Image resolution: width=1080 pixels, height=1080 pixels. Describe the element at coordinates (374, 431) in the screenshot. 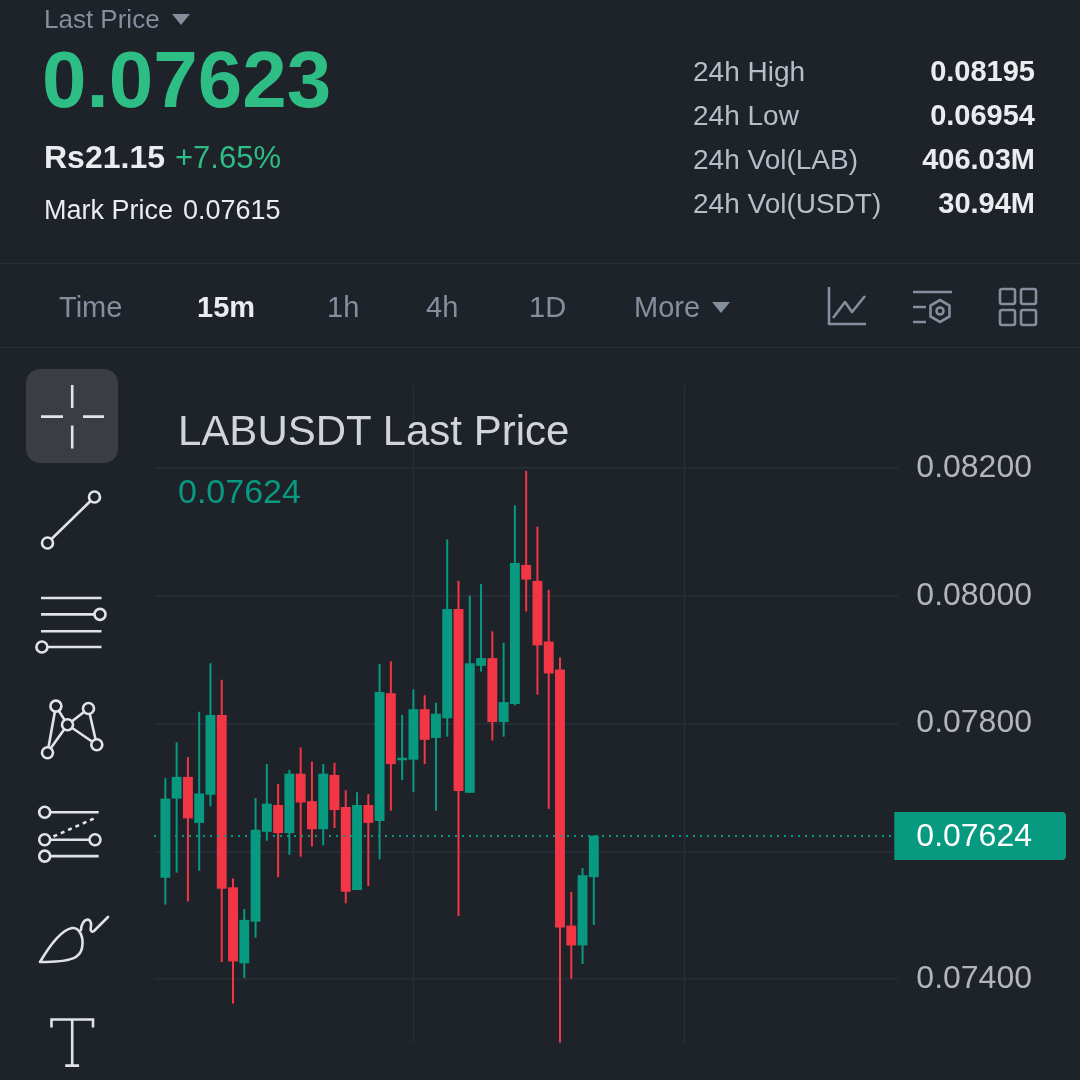

I see `text: LABUSDT Last Price` at that location.